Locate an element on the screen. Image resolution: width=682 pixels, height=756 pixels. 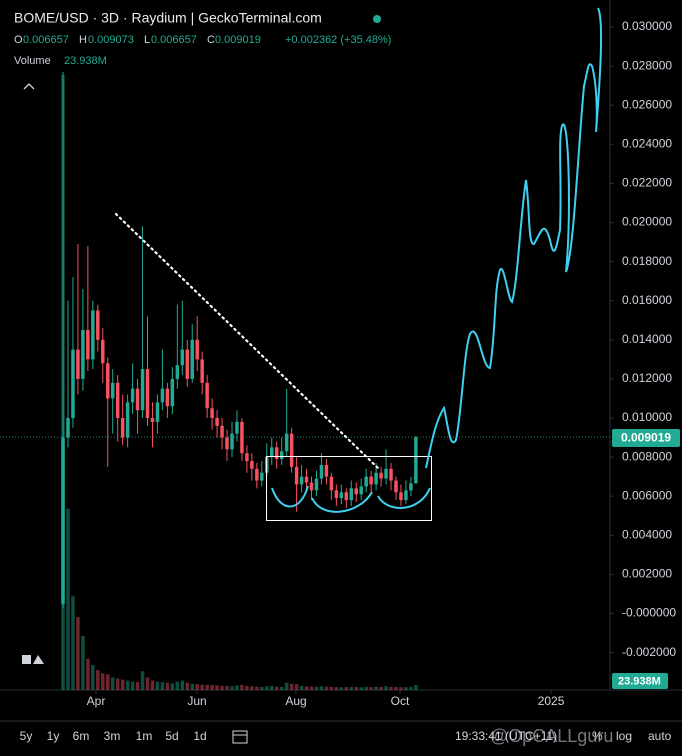
range-button: 3m is located at coordinates (112, 736).